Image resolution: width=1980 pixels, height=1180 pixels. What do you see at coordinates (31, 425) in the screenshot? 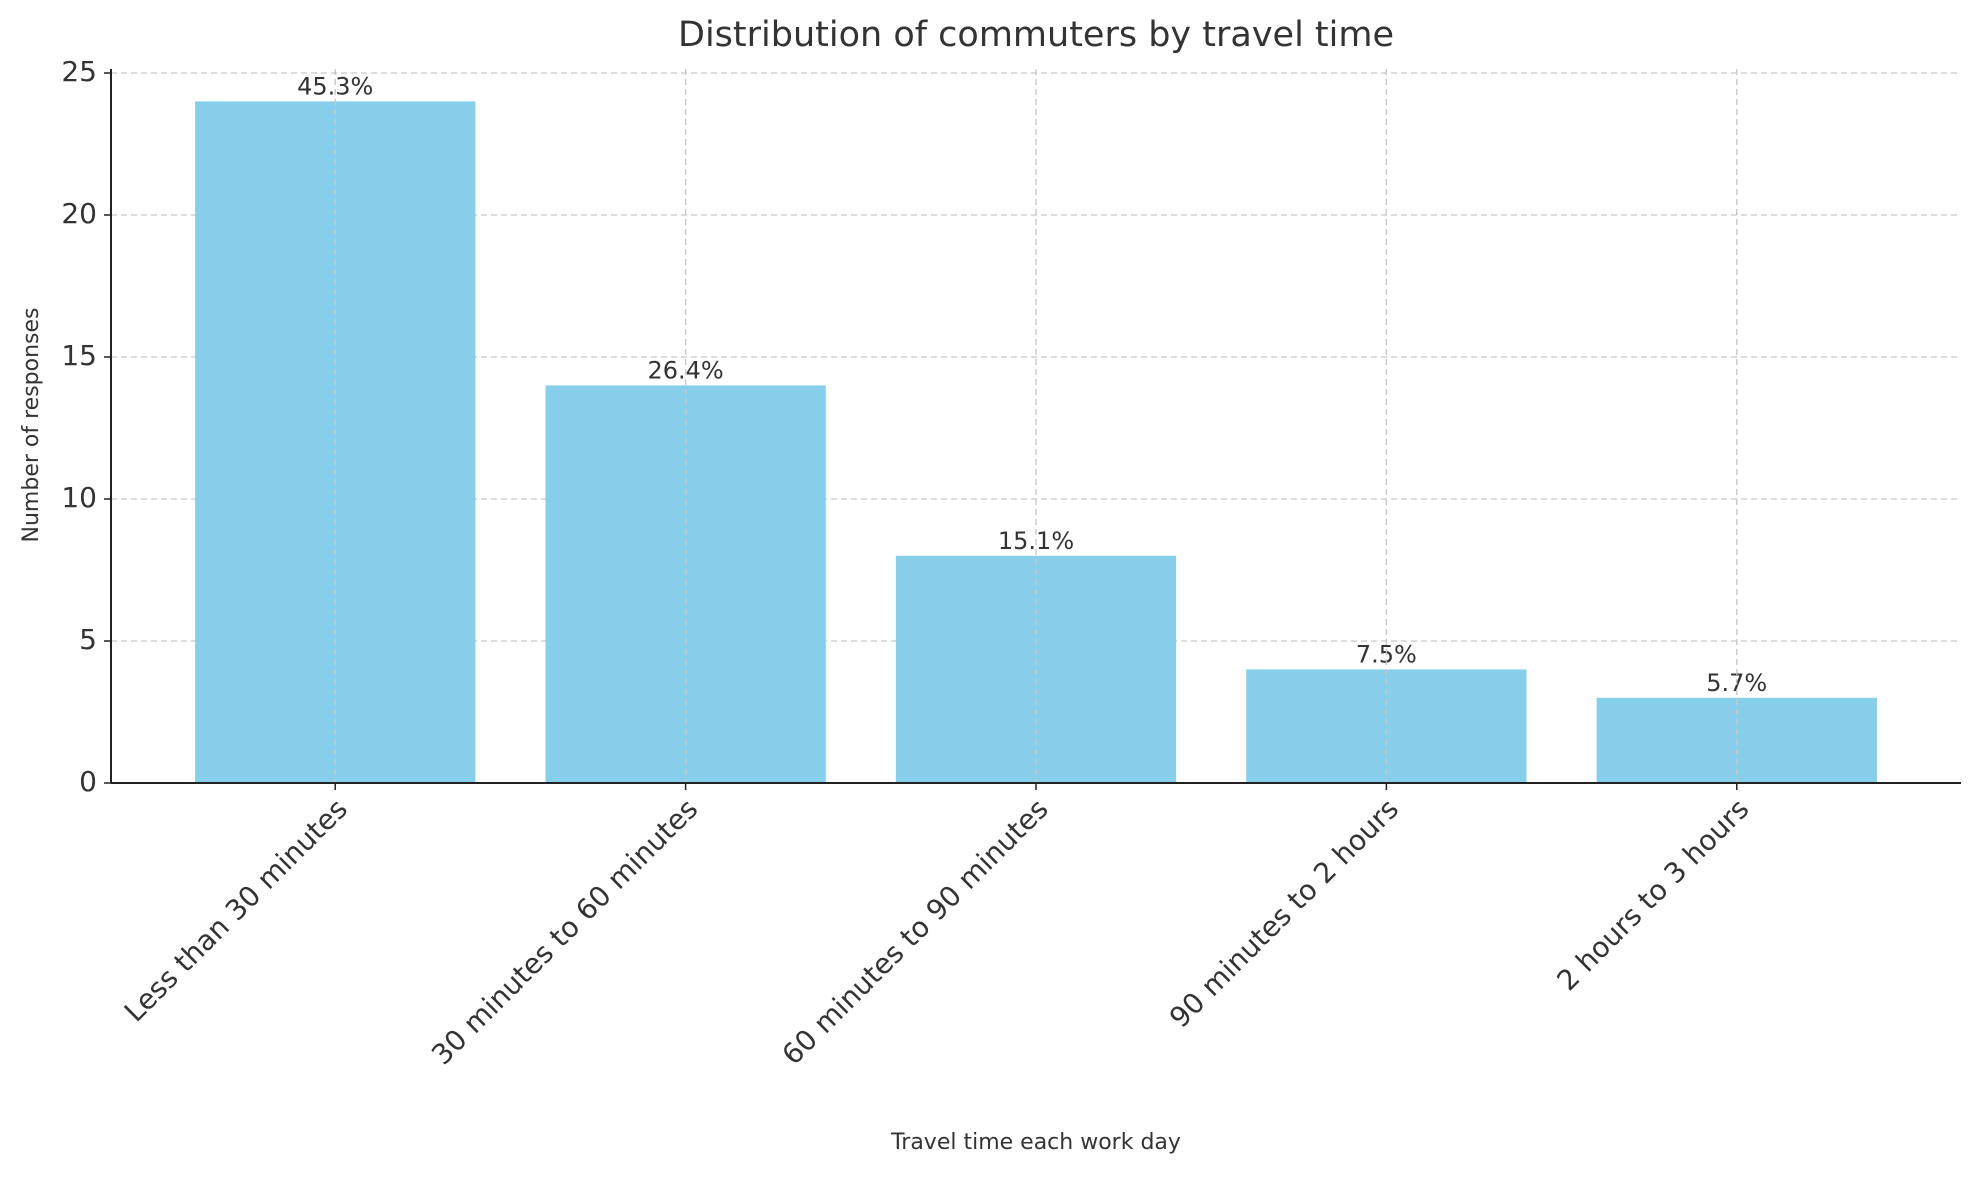
I see `y-axis-label: Number of responses` at bounding box center [31, 425].